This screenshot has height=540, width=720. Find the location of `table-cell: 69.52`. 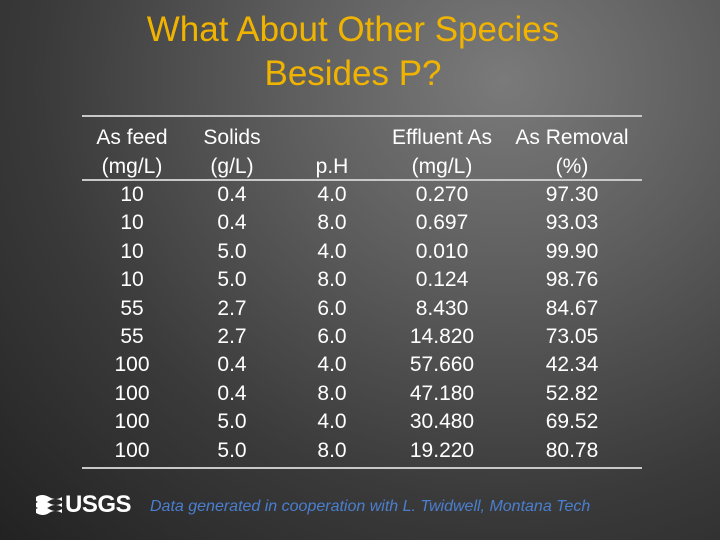

table-cell: 69.52 is located at coordinates (572, 422).